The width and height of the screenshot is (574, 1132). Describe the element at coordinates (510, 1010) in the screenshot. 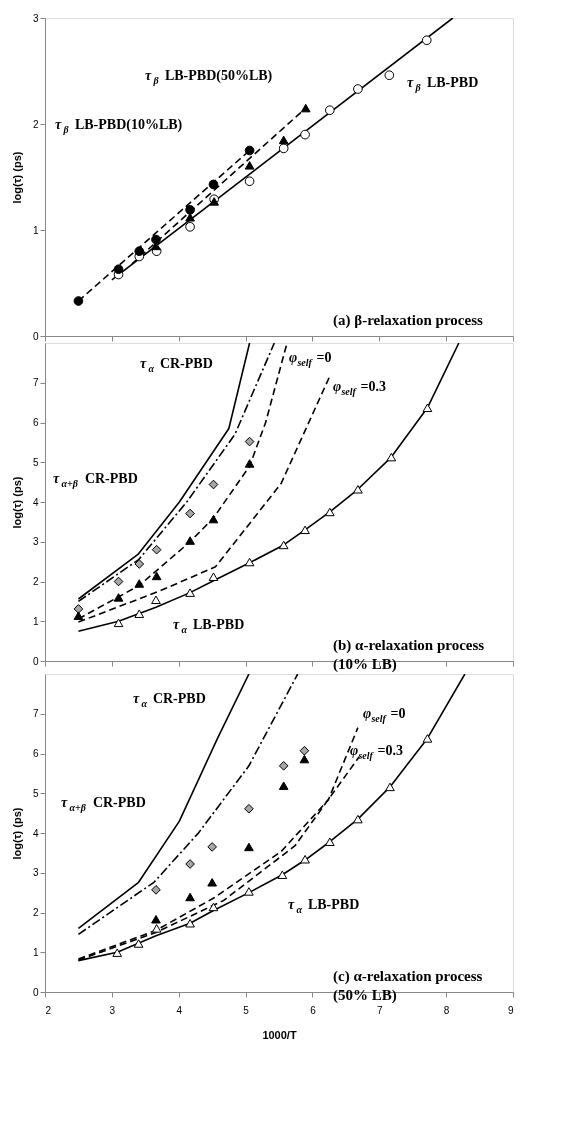

I see `x-tick-label: 9` at that location.